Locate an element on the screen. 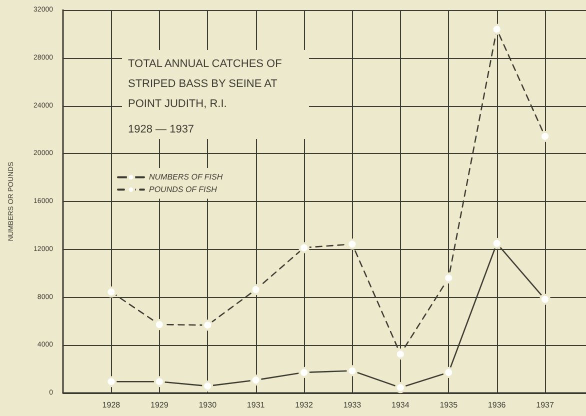 Image resolution: width=586 pixels, height=416 pixels. text: 1928 — 1937 is located at coordinates (161, 130).